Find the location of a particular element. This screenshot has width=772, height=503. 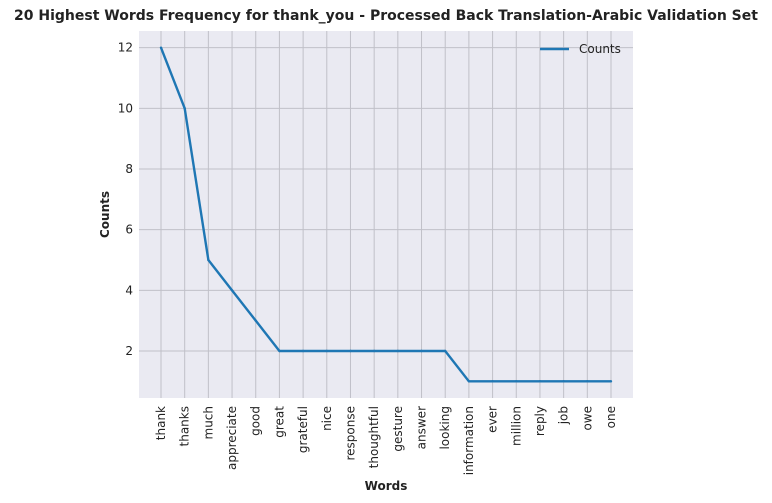

x-axis-label: Words is located at coordinates (386, 486).